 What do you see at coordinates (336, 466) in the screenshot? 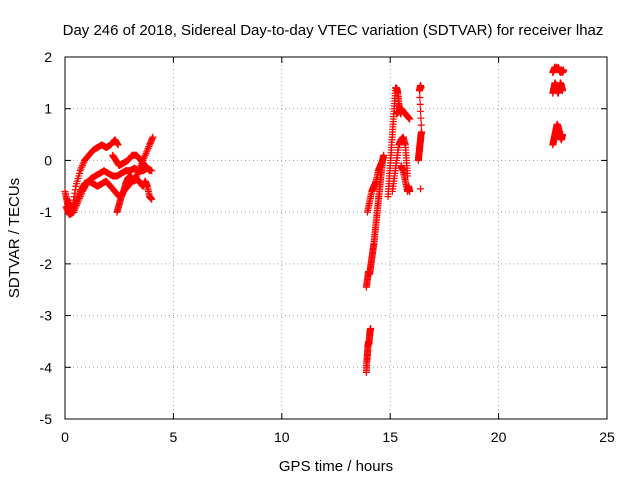
I see `x-axis-label: GPS time / hours` at bounding box center [336, 466].